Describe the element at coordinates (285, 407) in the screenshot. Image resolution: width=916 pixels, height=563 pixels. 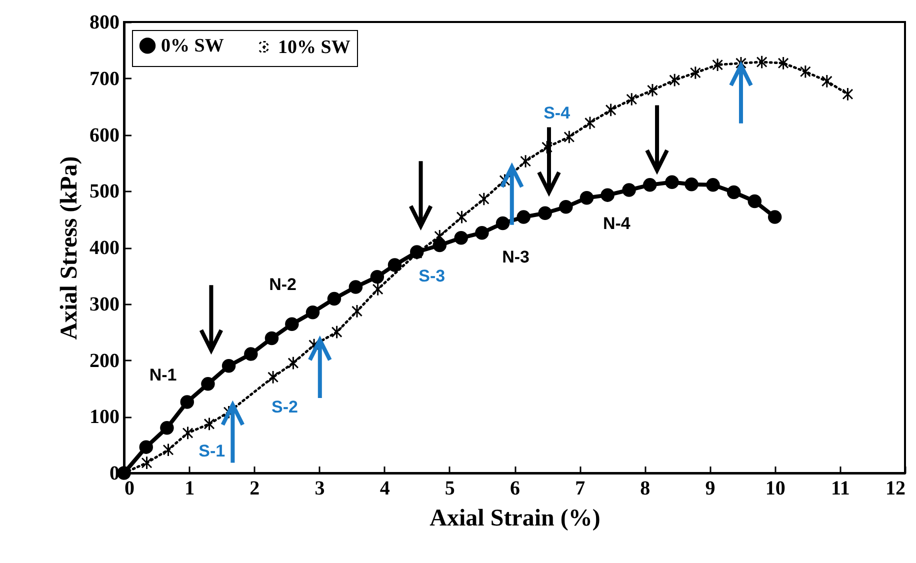
I see `annotation: S-2` at that location.